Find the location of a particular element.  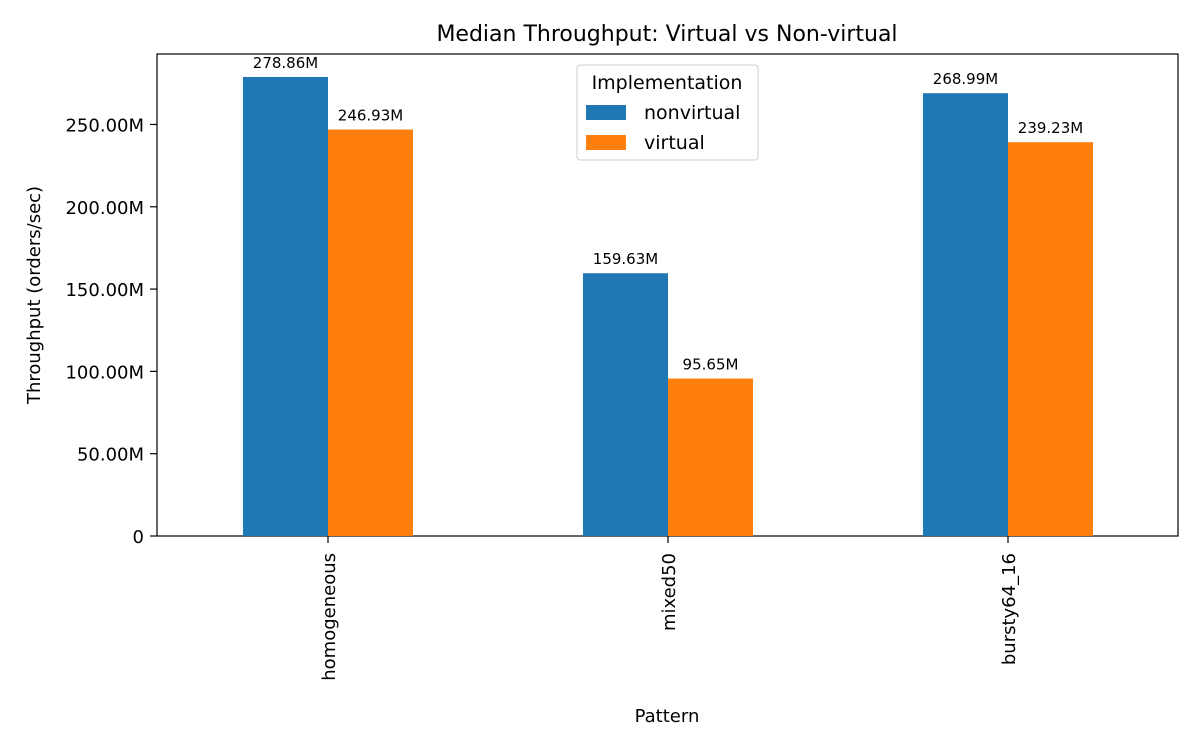

legend-label-virtual: virtual is located at coordinates (674, 143).